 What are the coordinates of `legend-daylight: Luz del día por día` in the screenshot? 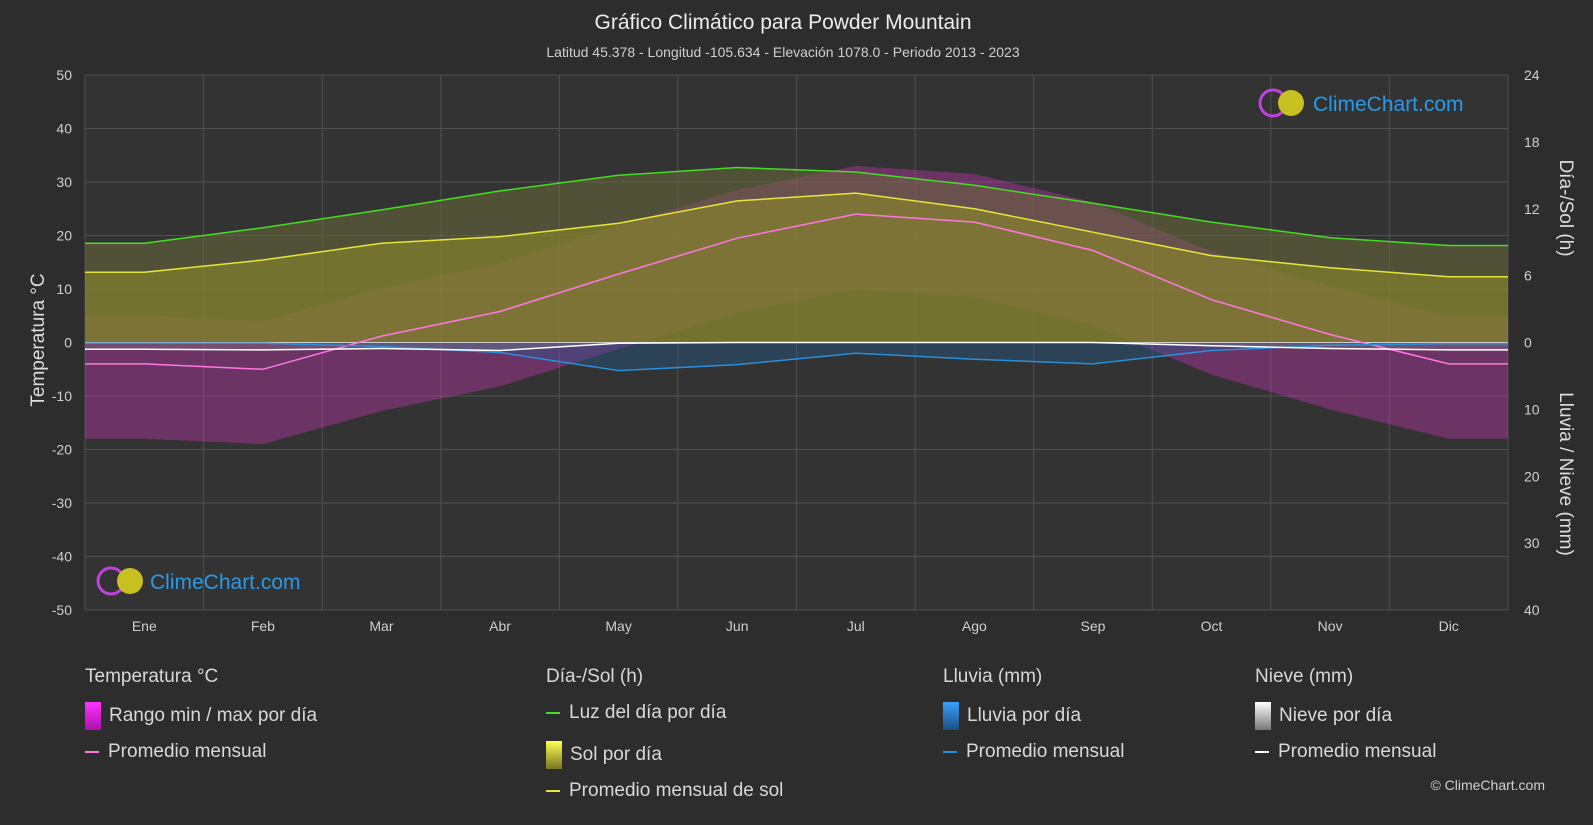 It's located at (636, 713).